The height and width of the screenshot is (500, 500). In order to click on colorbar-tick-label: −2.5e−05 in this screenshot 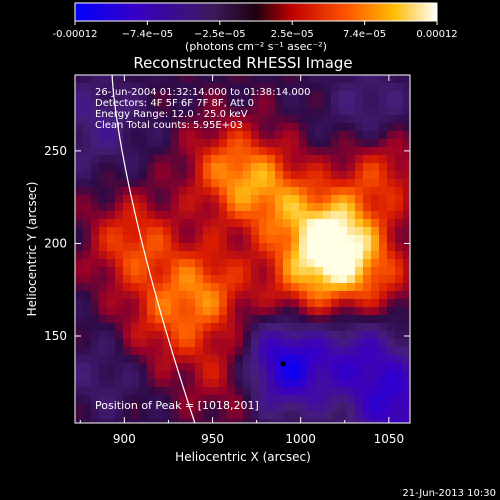, I will do `click(220, 34)`.